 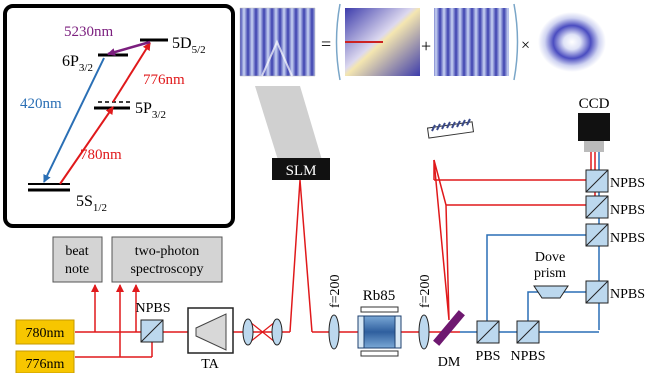 I want to click on dove-prism: Dove prism, so click(x=551, y=274).